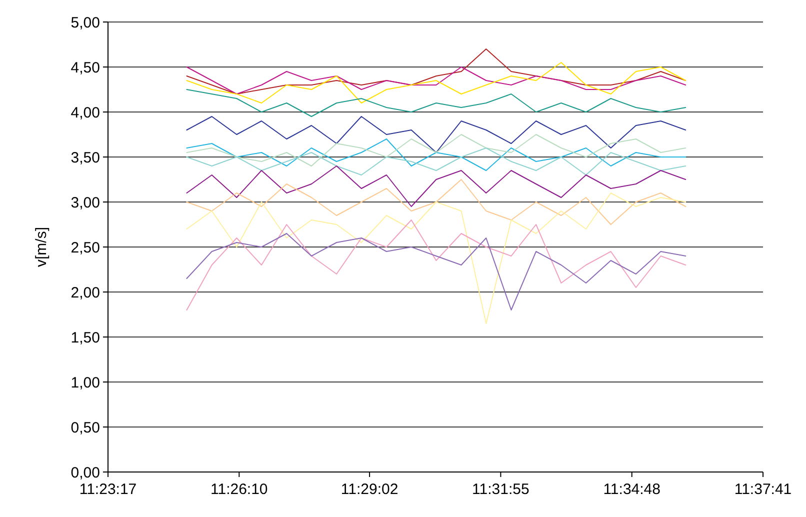 This screenshot has width=806, height=517. I want to click on y-tick-label: 4,50, so click(85, 67).